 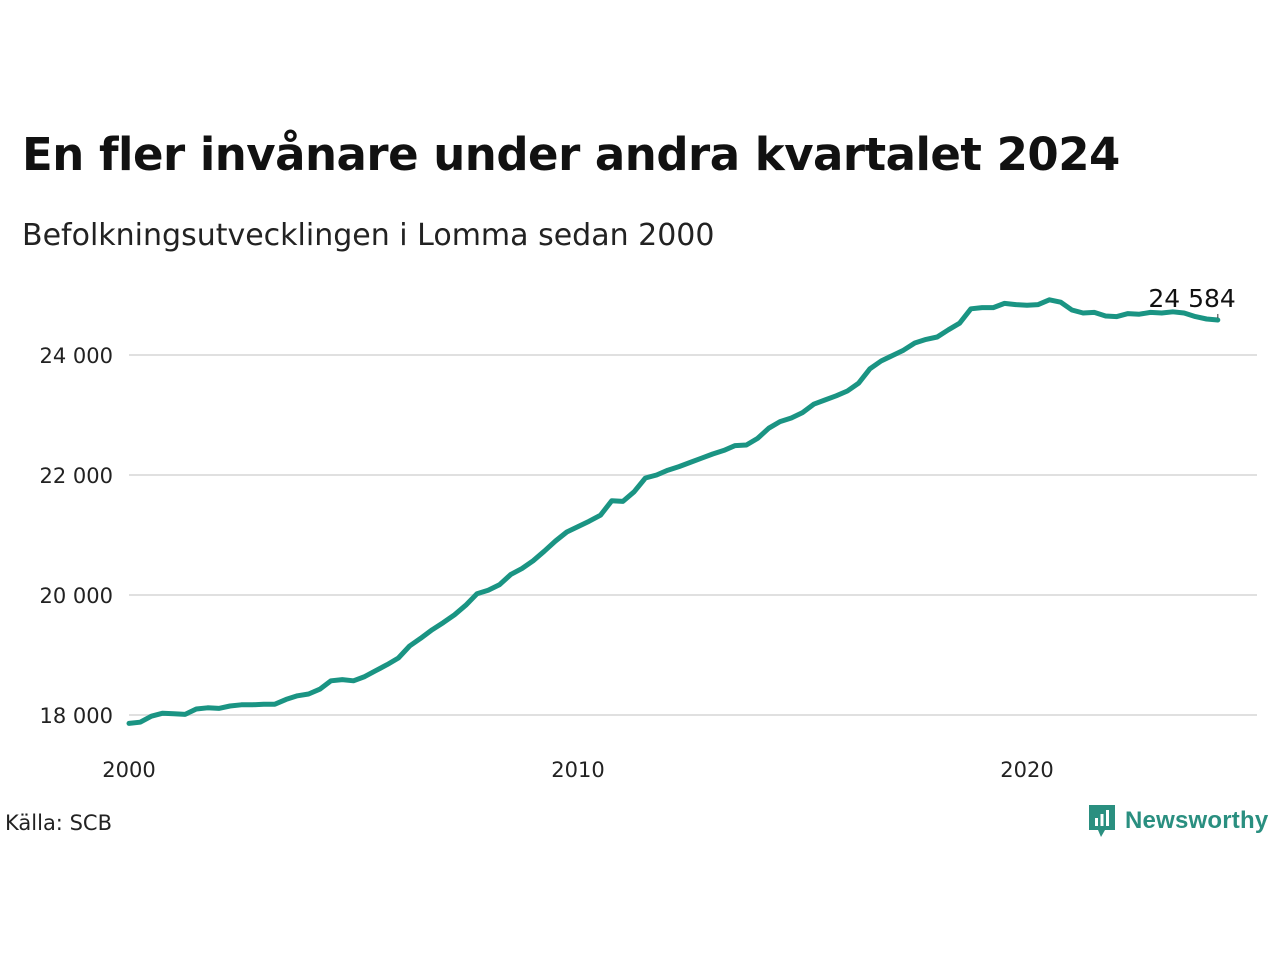 I want to click on x-axis-tick-labels: 2000 2010 2020, so click(x=577, y=770).